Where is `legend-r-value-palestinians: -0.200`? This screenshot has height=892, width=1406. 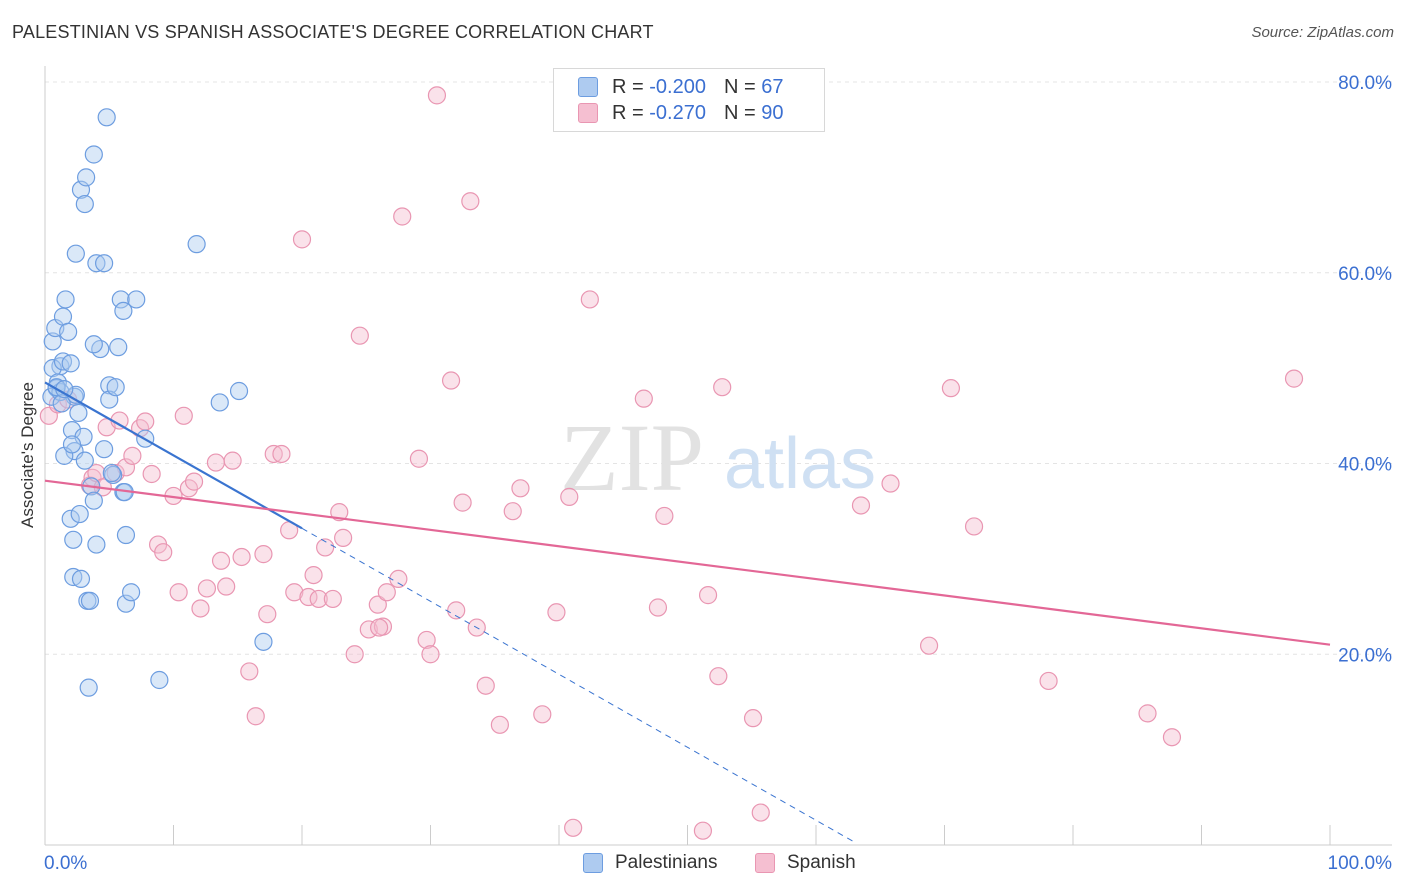
legend-r-value-palestinians: -0.200 is located at coordinates (677, 86).